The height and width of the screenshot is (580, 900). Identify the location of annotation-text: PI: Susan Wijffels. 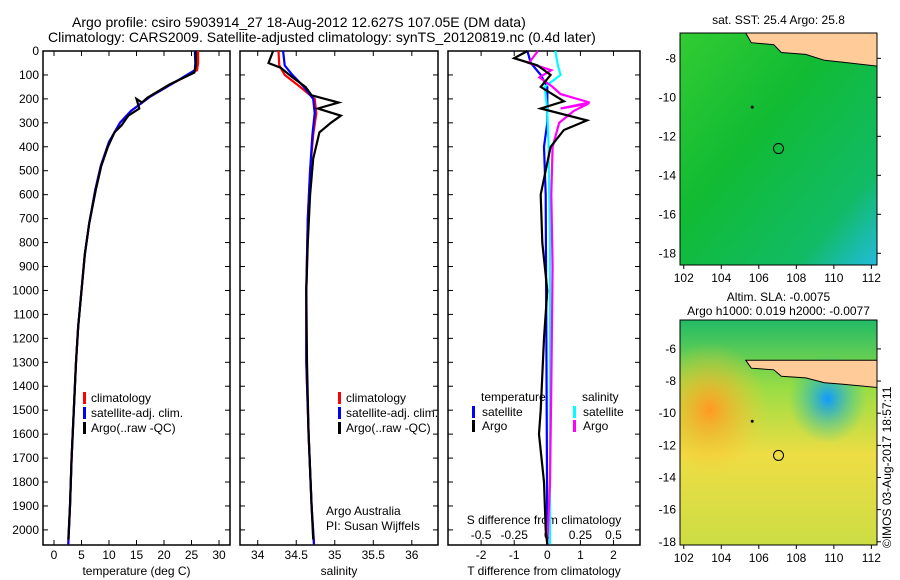
(373, 526).